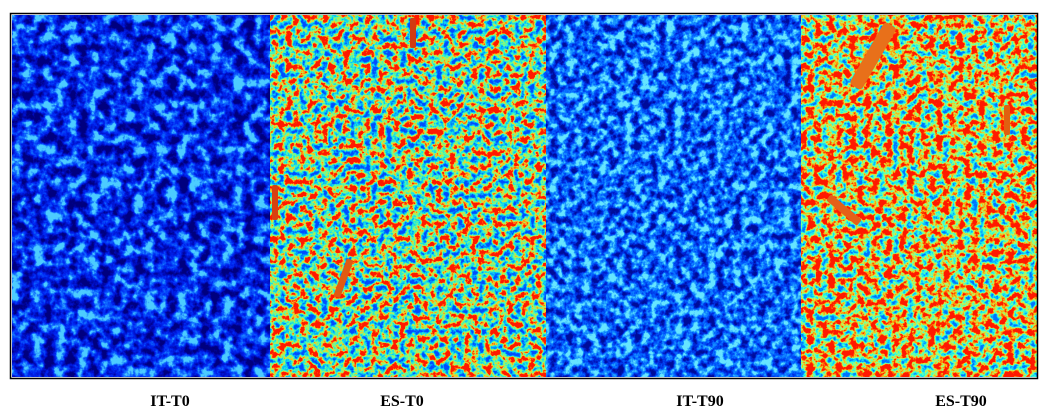 Image resolution: width=1040 pixels, height=419 pixels. Describe the element at coordinates (961, 401) in the screenshot. I see `panel-label: ES-T90` at that location.